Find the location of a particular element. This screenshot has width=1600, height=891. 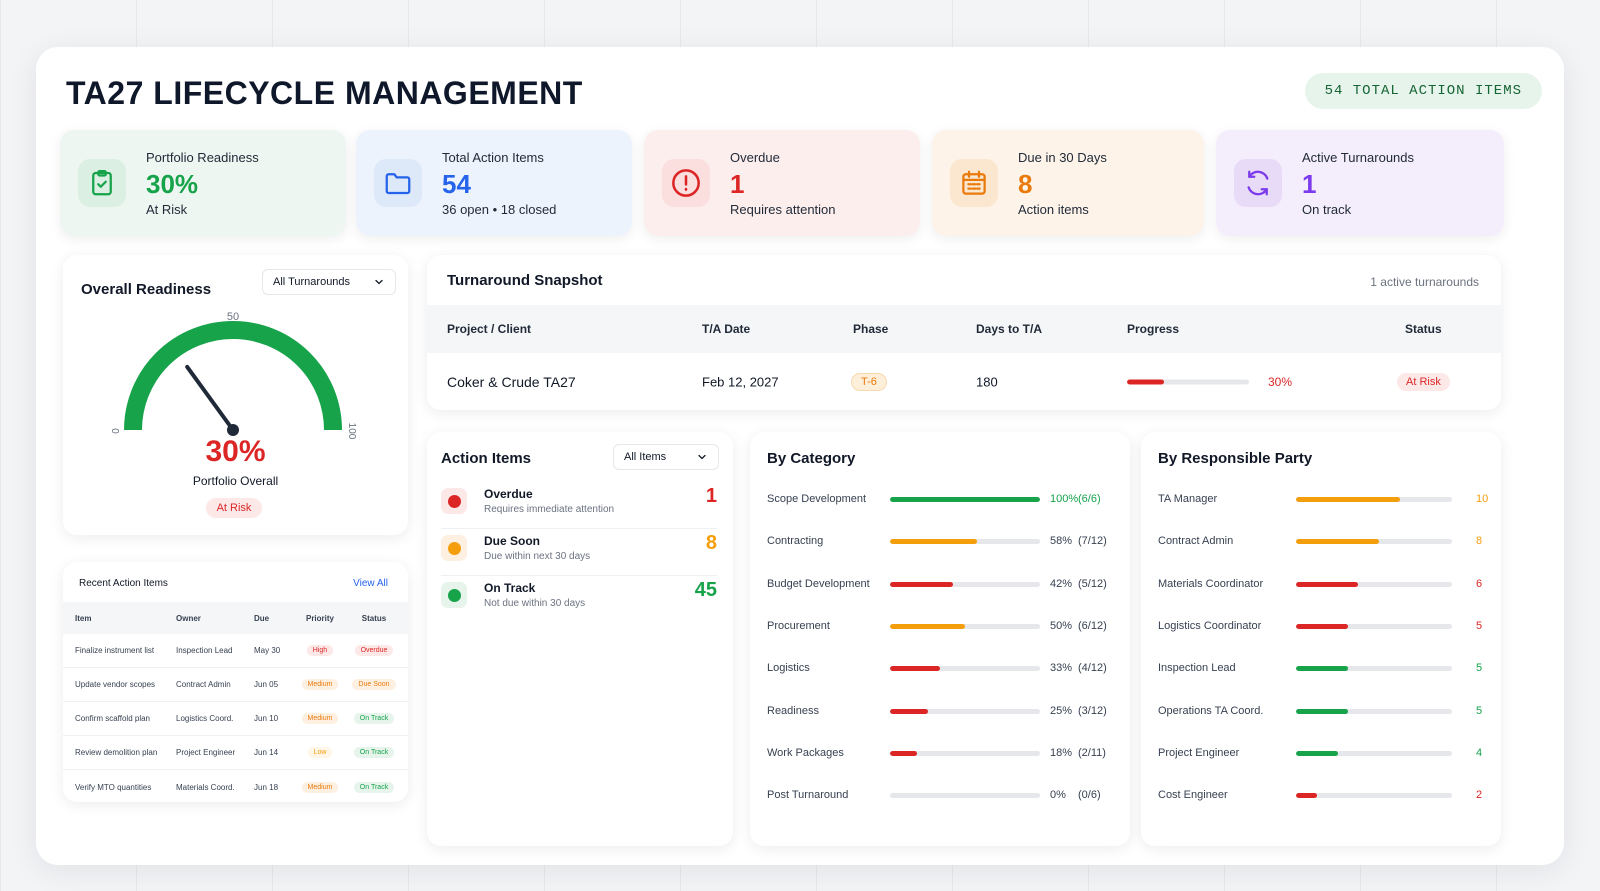

kpi-card-active-turnarounds: Active Turnarounds 1 On track is located at coordinates (1360, 183).